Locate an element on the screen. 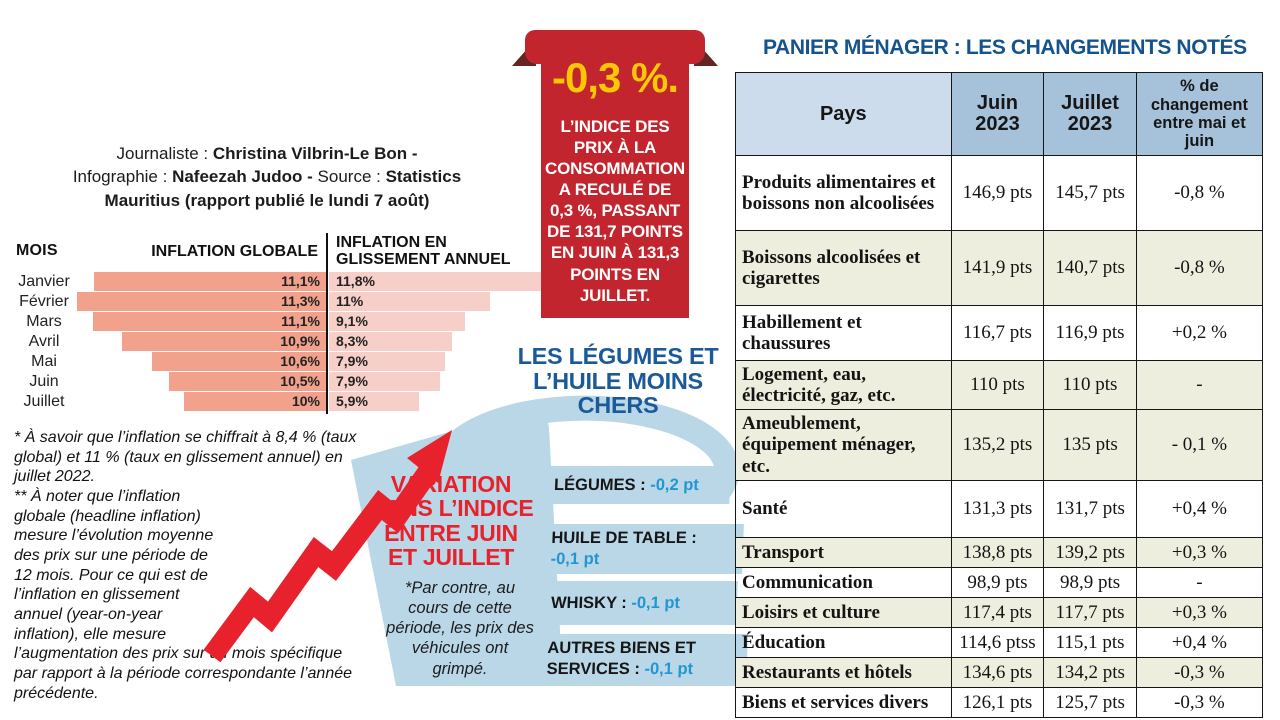 The image size is (1280, 720). chart-row-février: Février 11,3% 11% is located at coordinates (300, 302).